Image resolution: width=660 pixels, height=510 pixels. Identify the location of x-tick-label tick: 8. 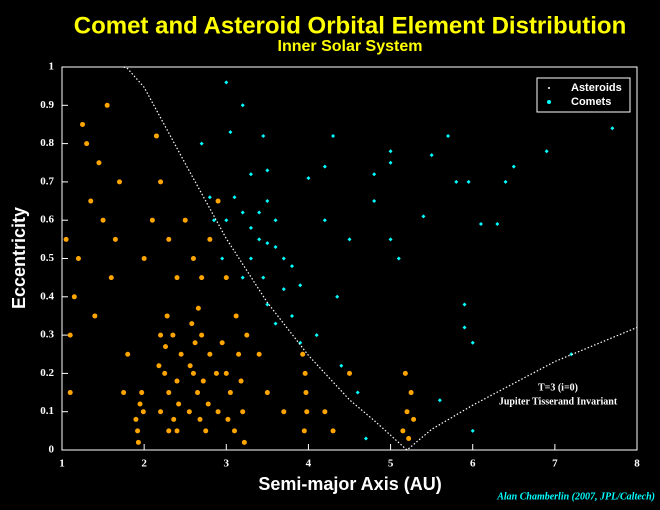
(637, 464).